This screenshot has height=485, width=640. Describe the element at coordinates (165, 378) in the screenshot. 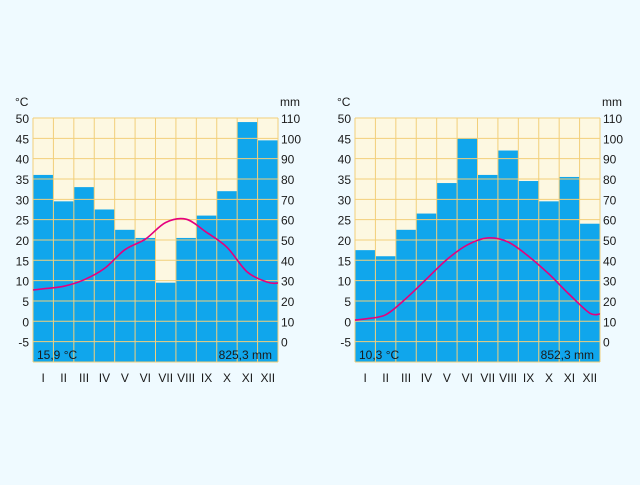

I see `chart1-month-label-vii: VII` at that location.